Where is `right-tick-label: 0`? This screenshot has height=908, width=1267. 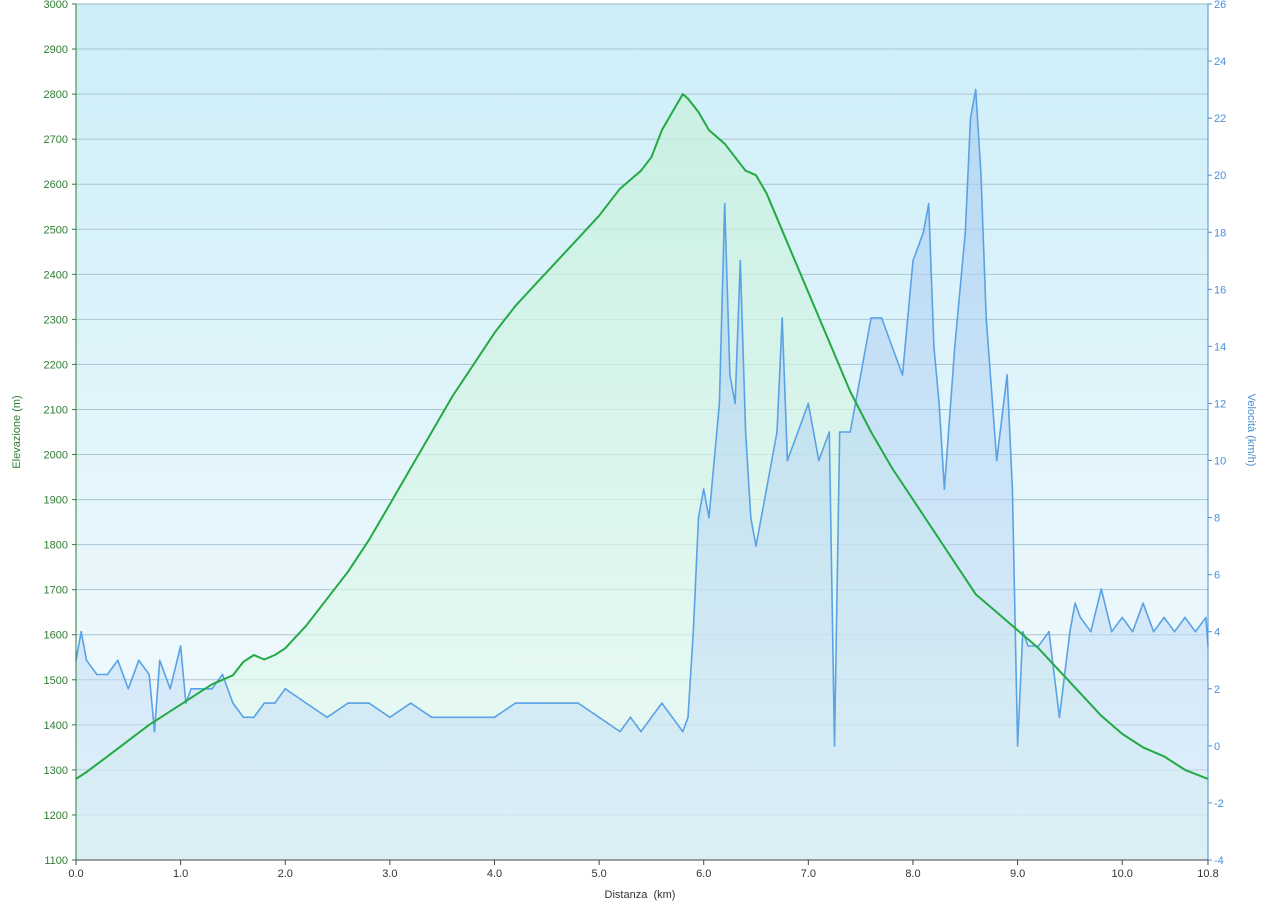 right-tick-label: 0 is located at coordinates (1217, 747).